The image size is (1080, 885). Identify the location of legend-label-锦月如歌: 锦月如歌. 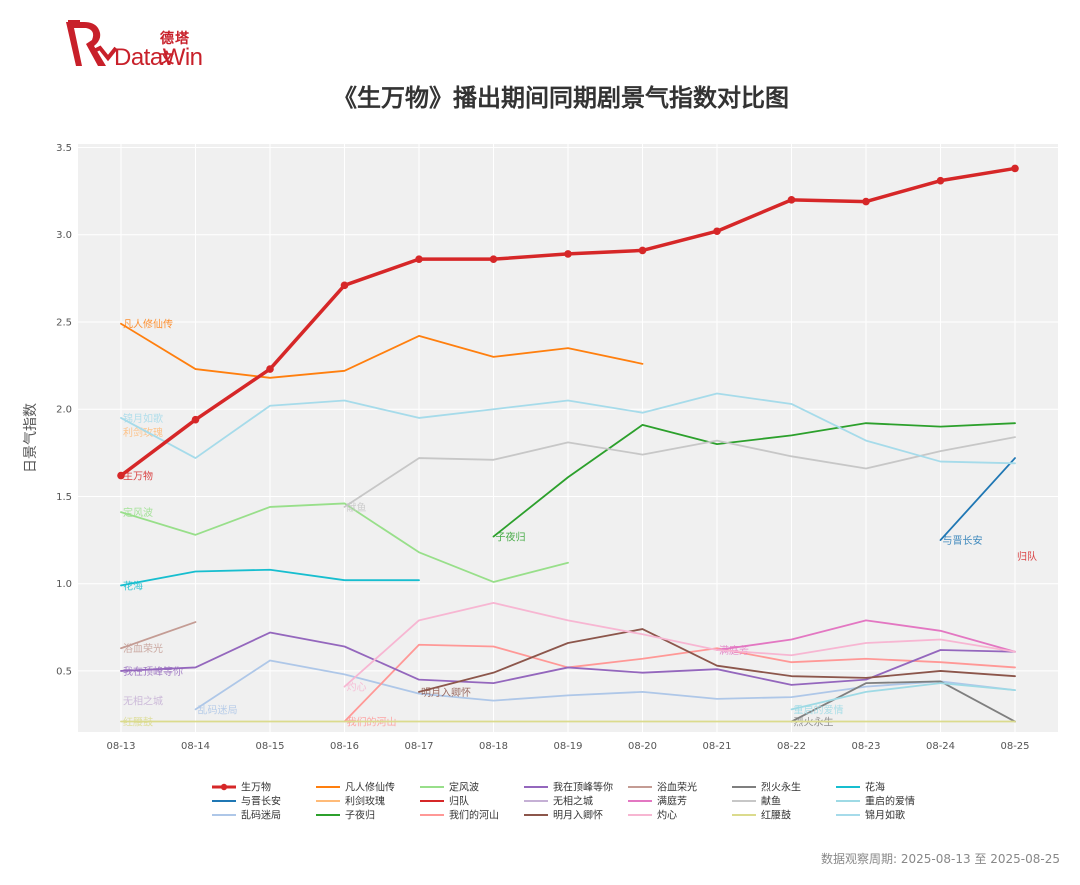
(885, 815).